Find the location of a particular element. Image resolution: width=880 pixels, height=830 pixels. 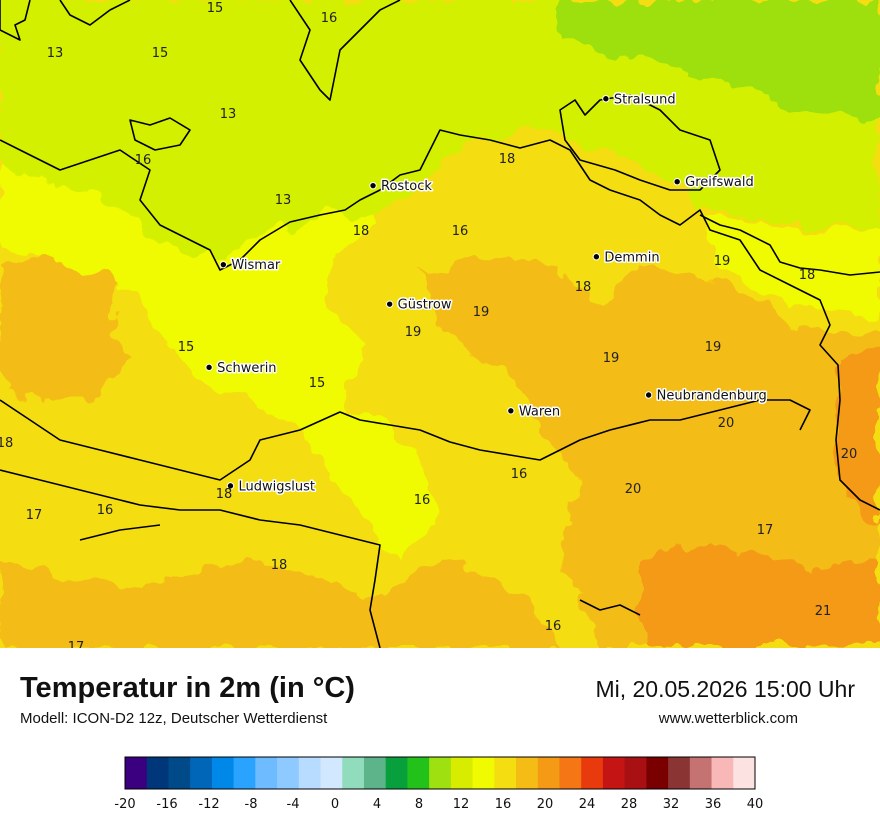

city-marker-schwerin: Schwerin is located at coordinates (241, 368).